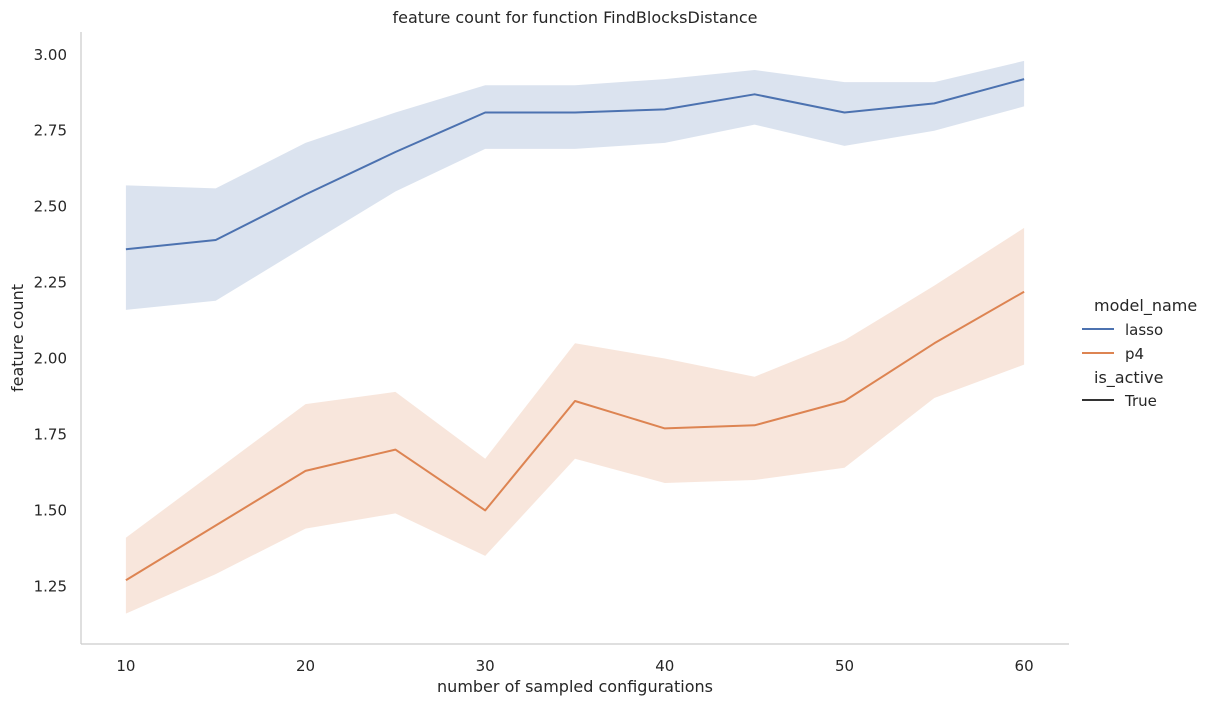 The image size is (1215, 706). Describe the element at coordinates (1134, 354) in the screenshot. I see `legend-label-p4: p4` at that location.